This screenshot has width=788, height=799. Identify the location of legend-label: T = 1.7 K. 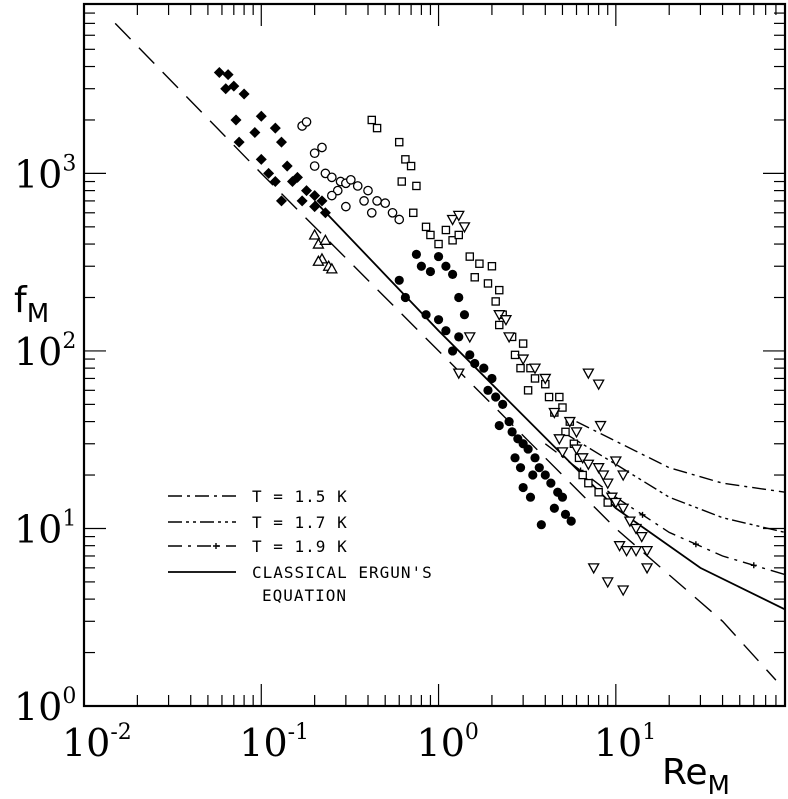
(300, 522).